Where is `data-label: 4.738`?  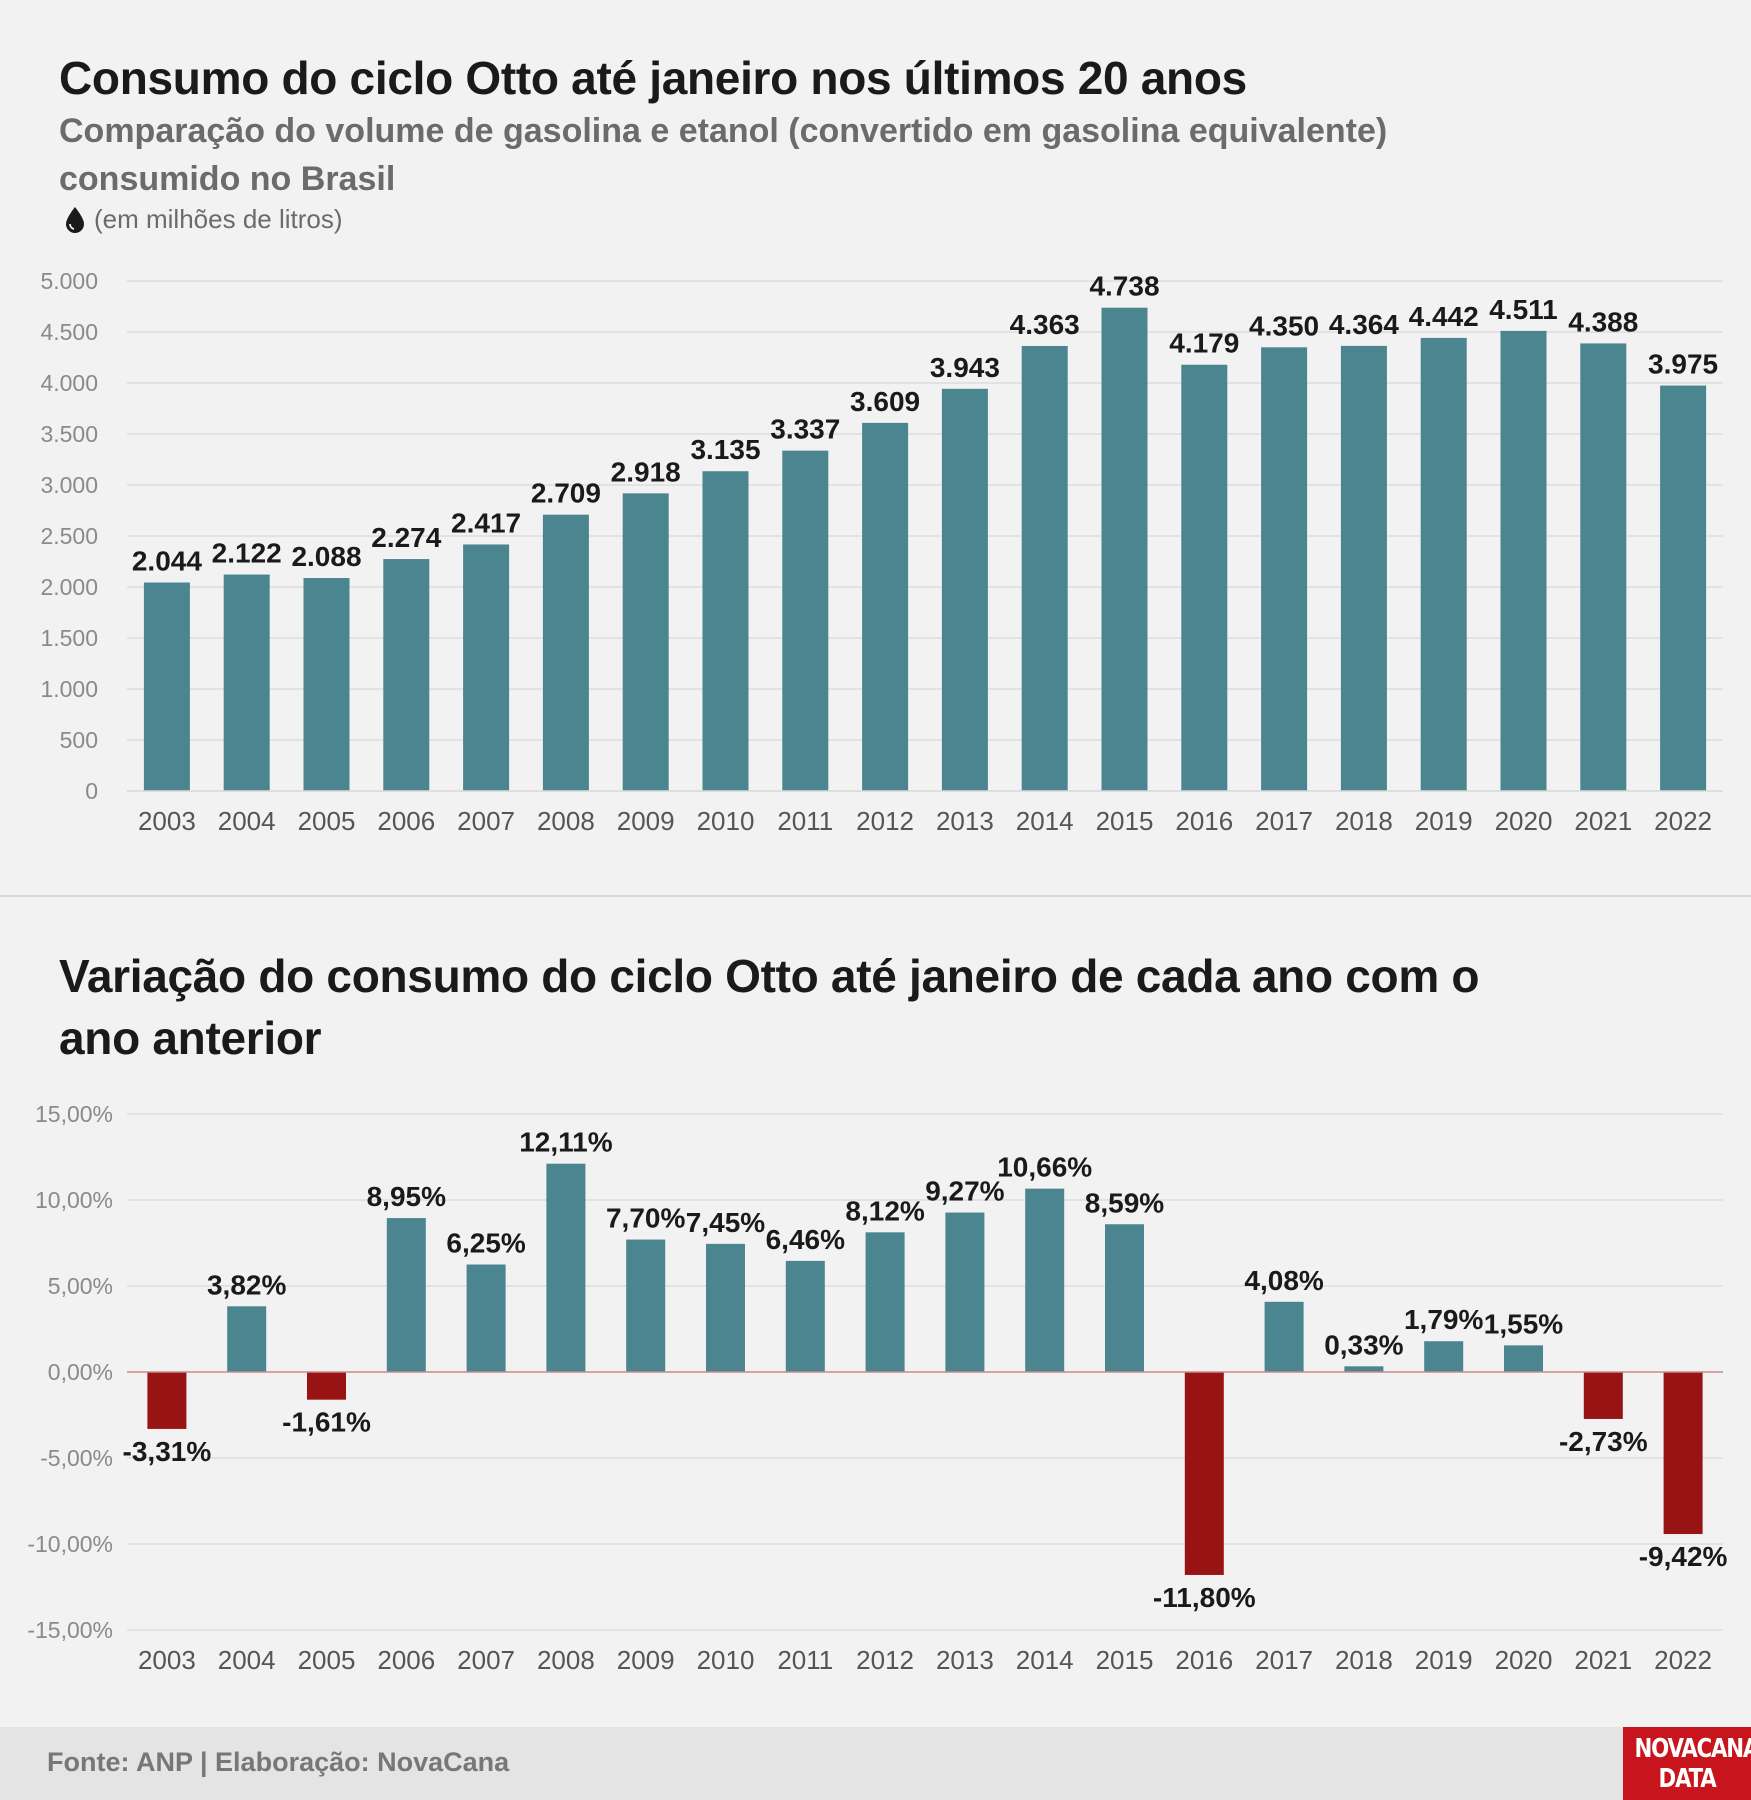 data-label: 4.738 is located at coordinates (1124, 286).